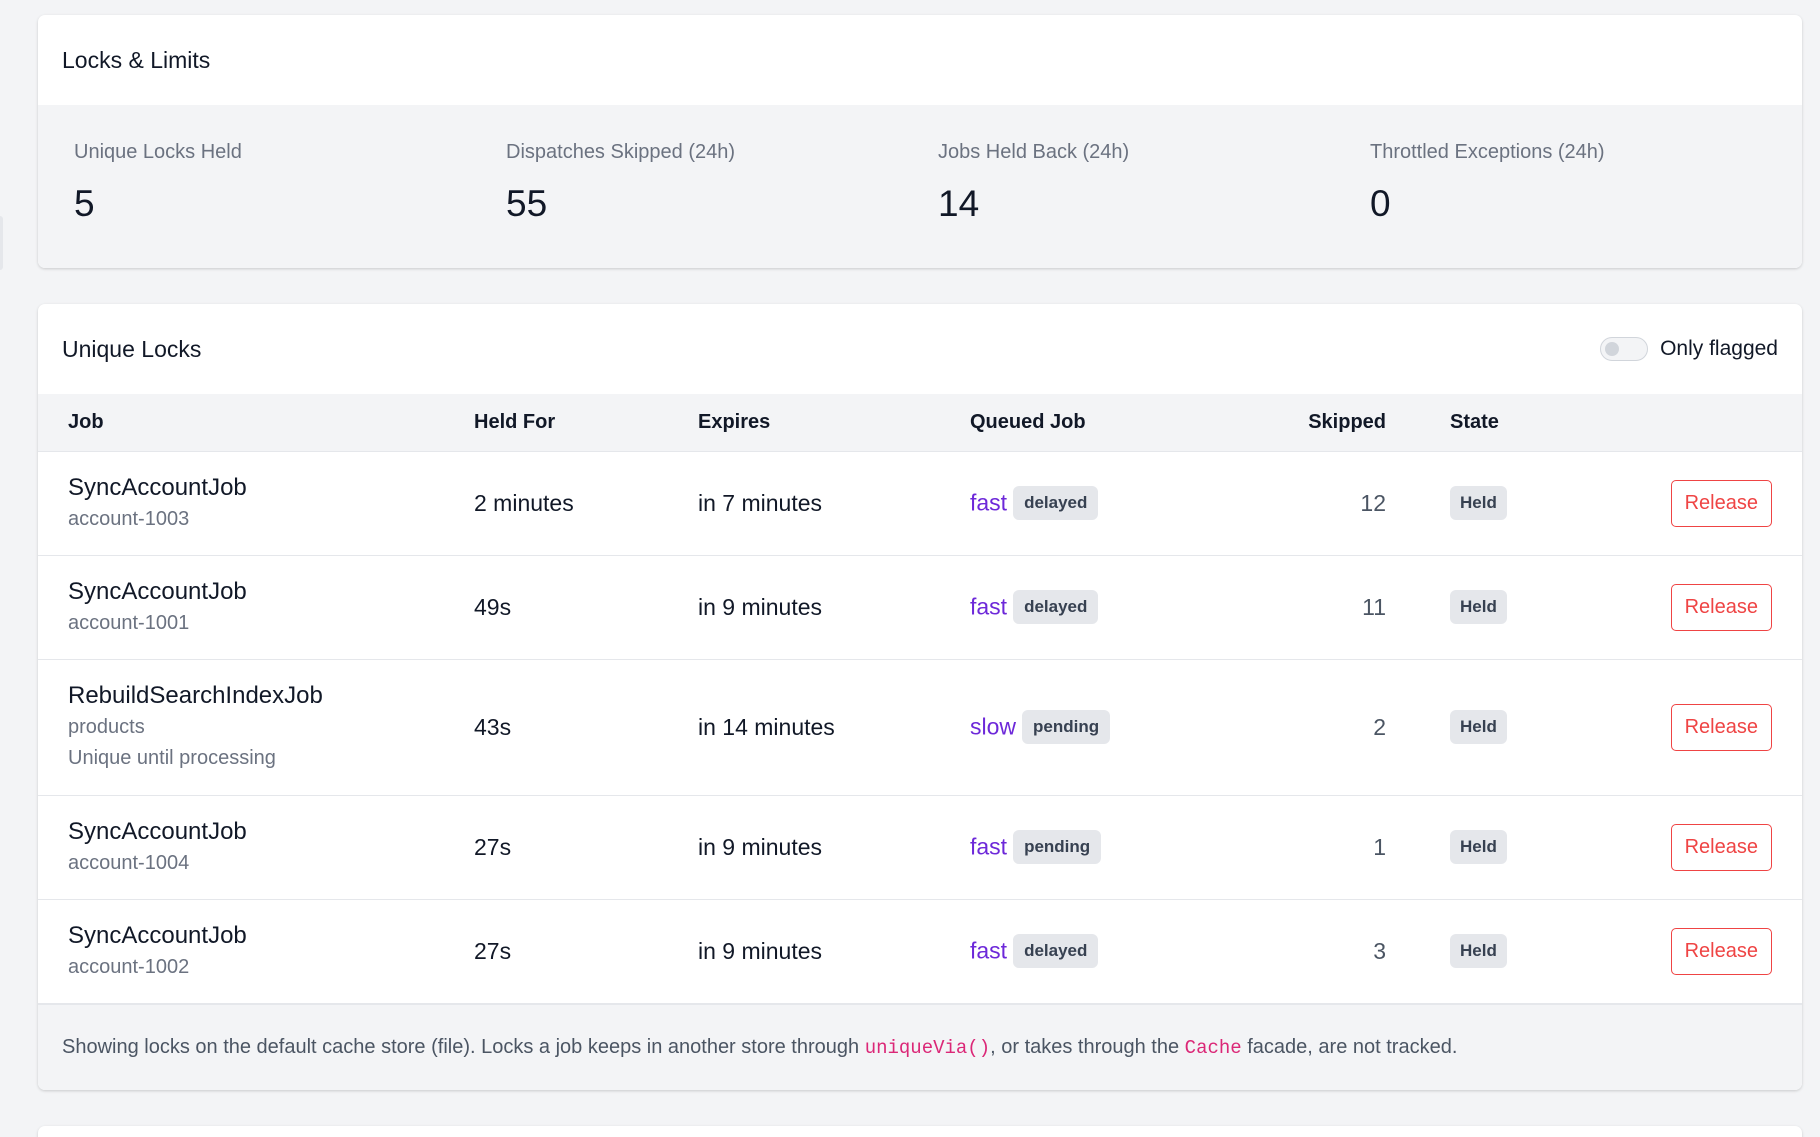 This screenshot has width=1820, height=1137. I want to click on stat-label: Unique Locks Held, so click(158, 152).